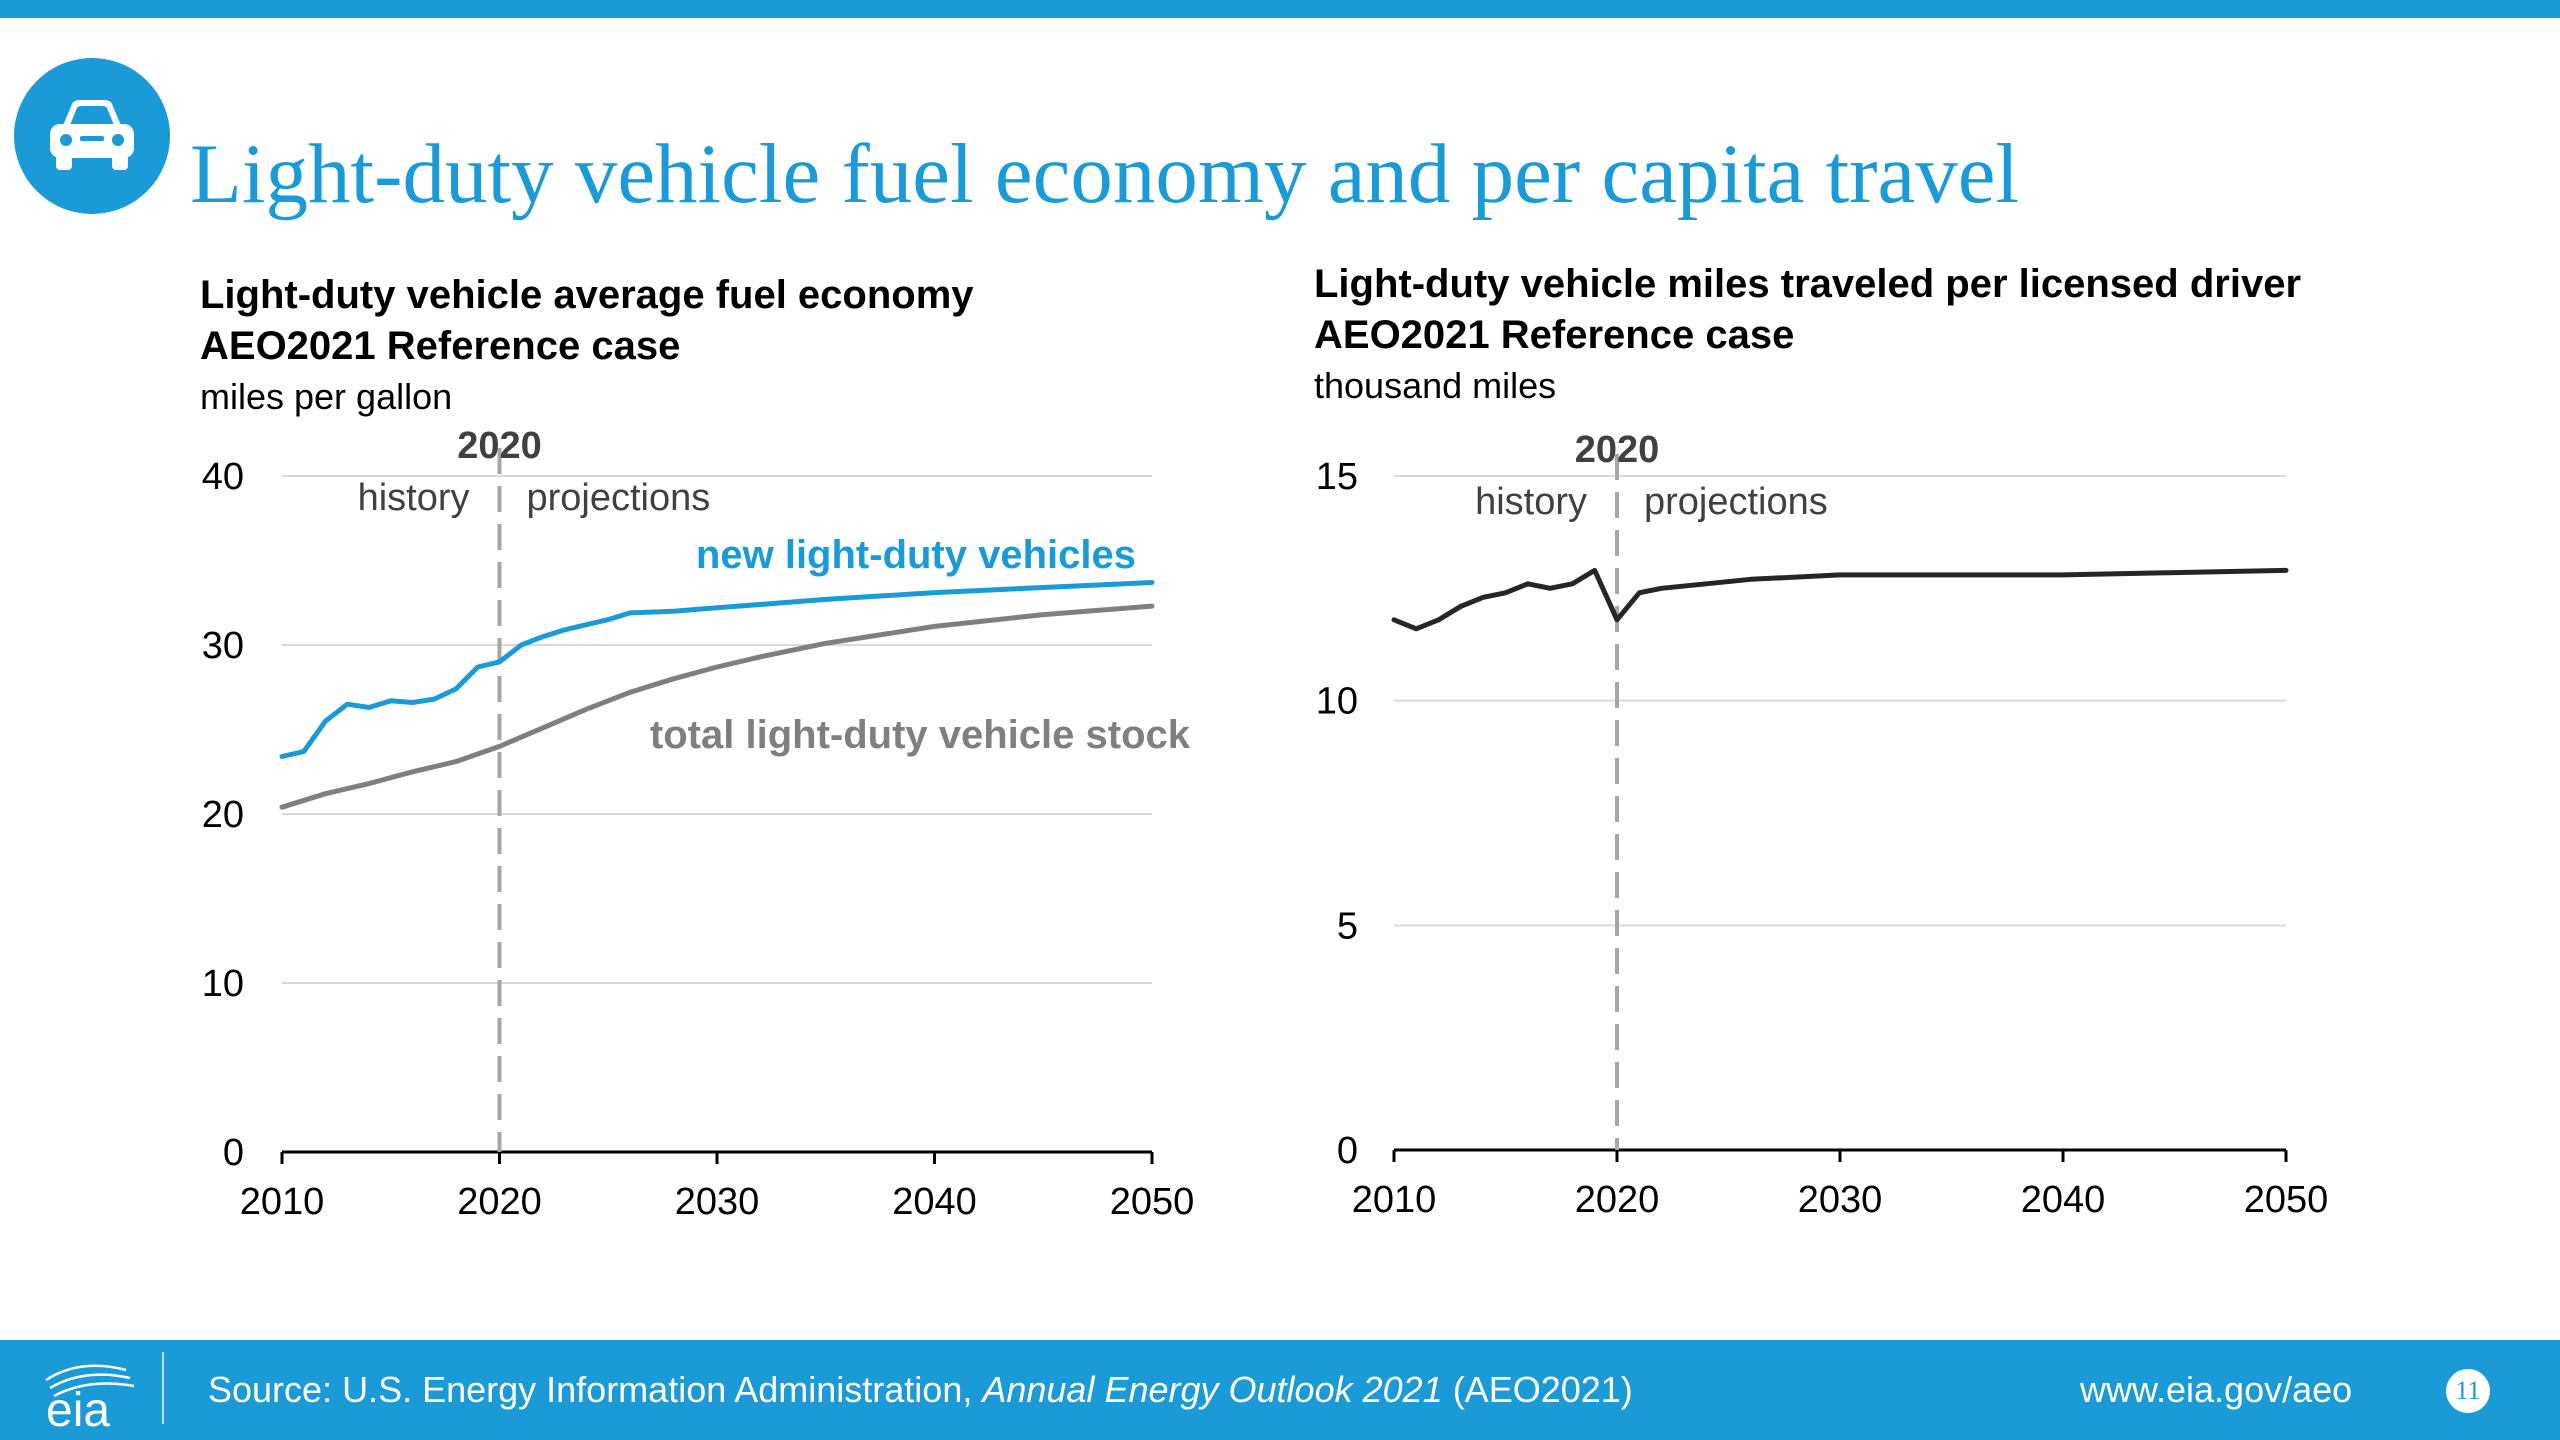  What do you see at coordinates (587, 295) in the screenshot?
I see `left-chart-title-line1: Light-duty vehicle average fuel economy` at bounding box center [587, 295].